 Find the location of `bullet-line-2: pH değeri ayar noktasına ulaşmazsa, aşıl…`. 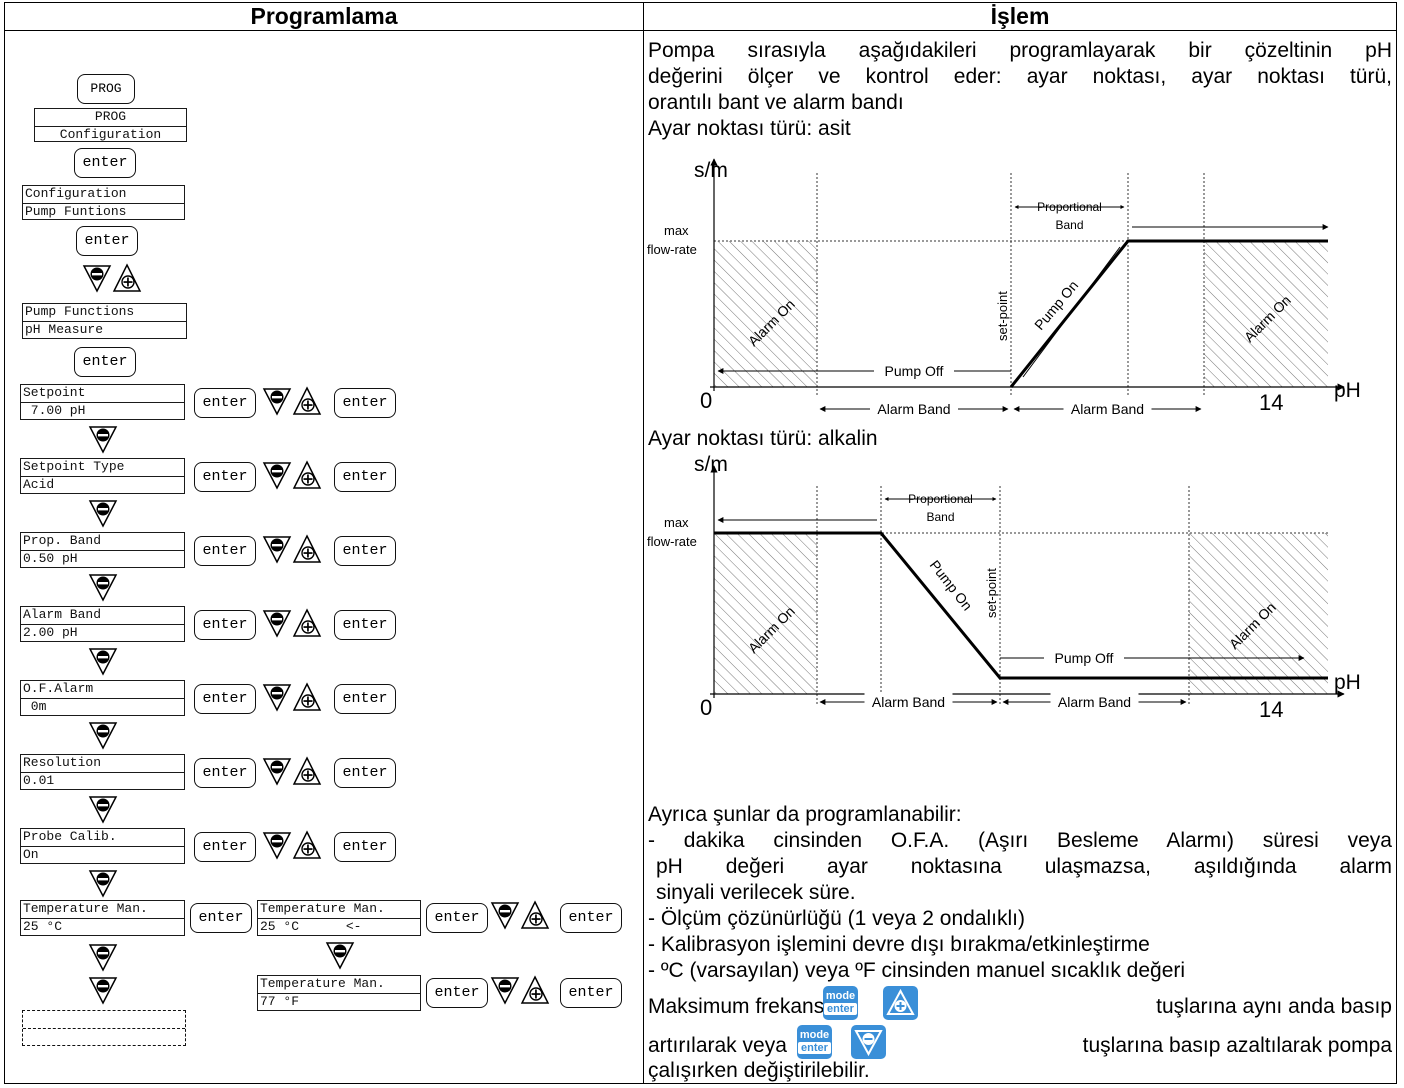

bullet-line-2: pH değeri ayar noktasına ulaşmazsa, aşıl… is located at coordinates (1024, 866).